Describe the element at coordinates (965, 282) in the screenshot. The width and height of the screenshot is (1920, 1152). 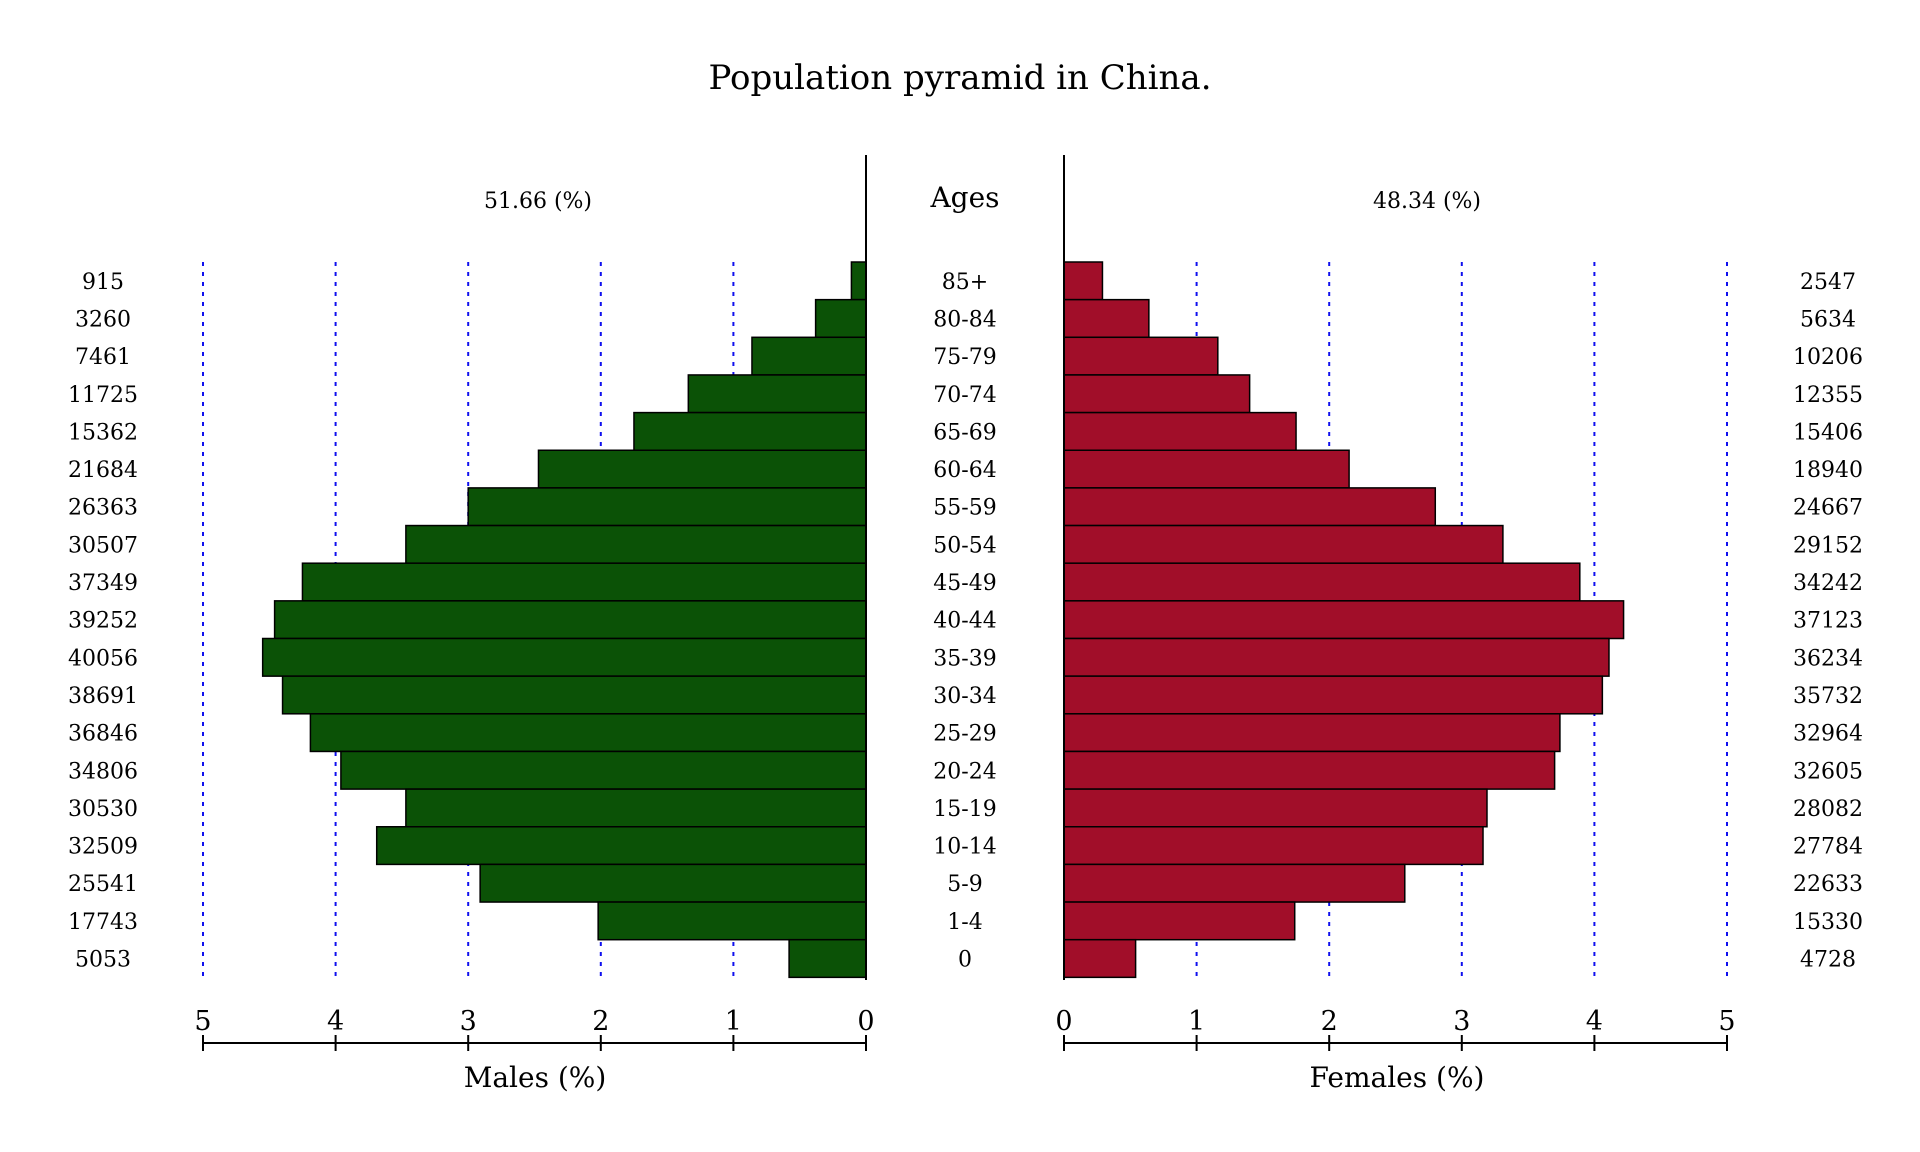
I see `age-label: 85+` at that location.